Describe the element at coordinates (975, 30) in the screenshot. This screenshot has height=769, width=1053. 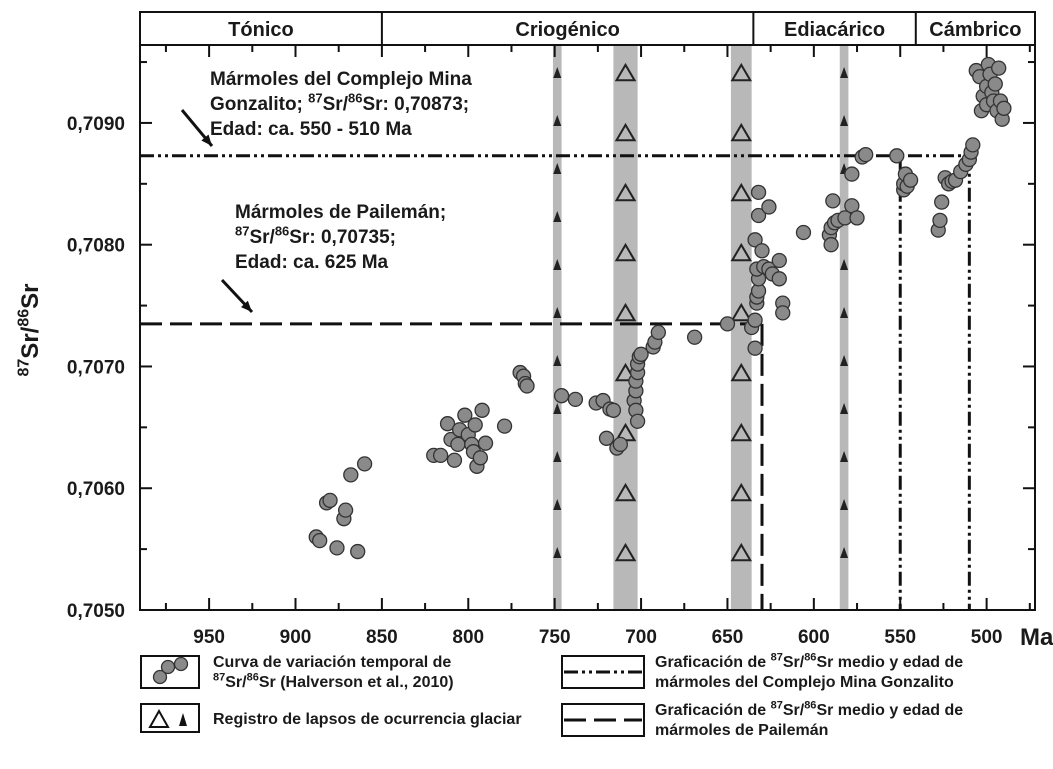
I see `period-label: Cámbrico` at that location.